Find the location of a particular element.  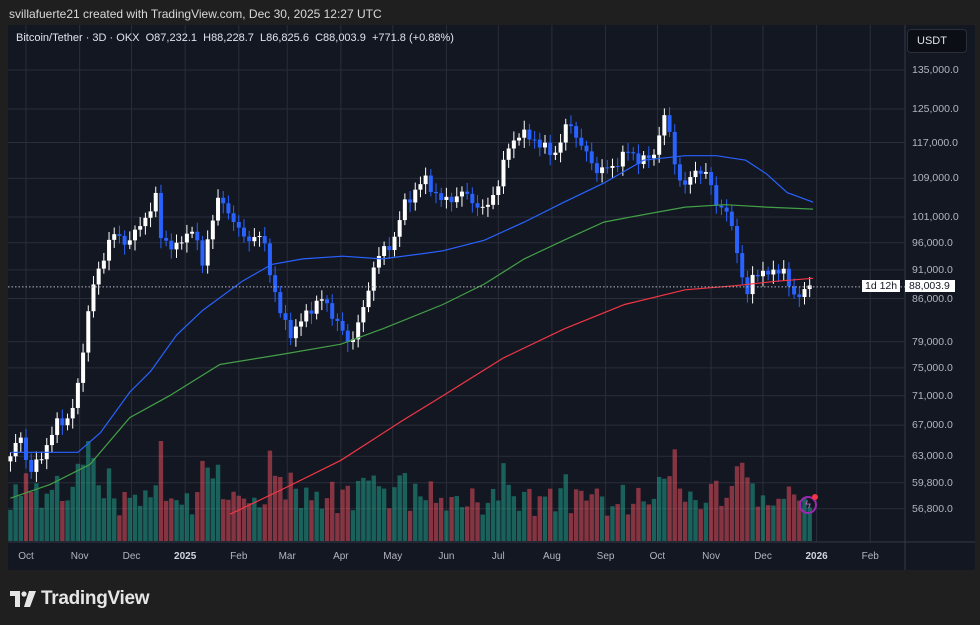

time-tick: Jun is located at coordinates (446, 556).